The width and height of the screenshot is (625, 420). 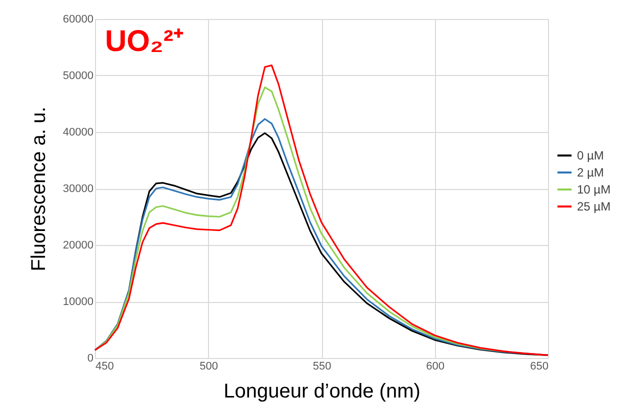 What do you see at coordinates (590, 173) in the screenshot?
I see `legend-label: 2 µM` at bounding box center [590, 173].